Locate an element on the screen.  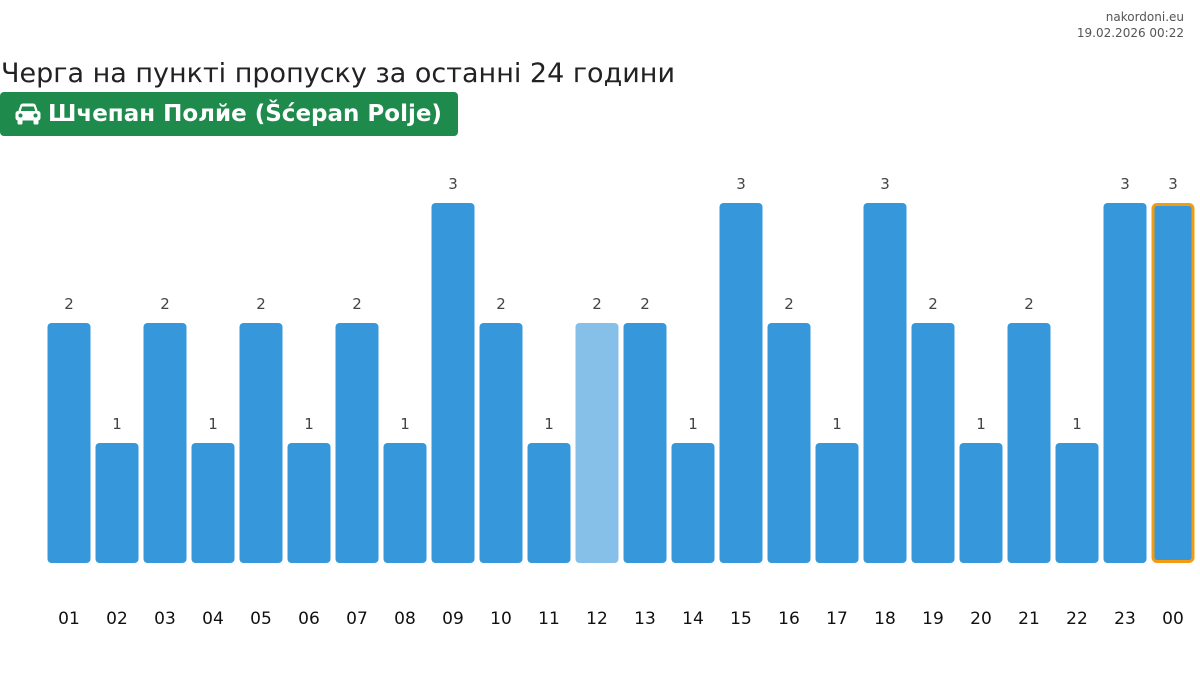
source-info: nakordoni.eu 19.02.2026 00:22 is located at coordinates (1130, 25).